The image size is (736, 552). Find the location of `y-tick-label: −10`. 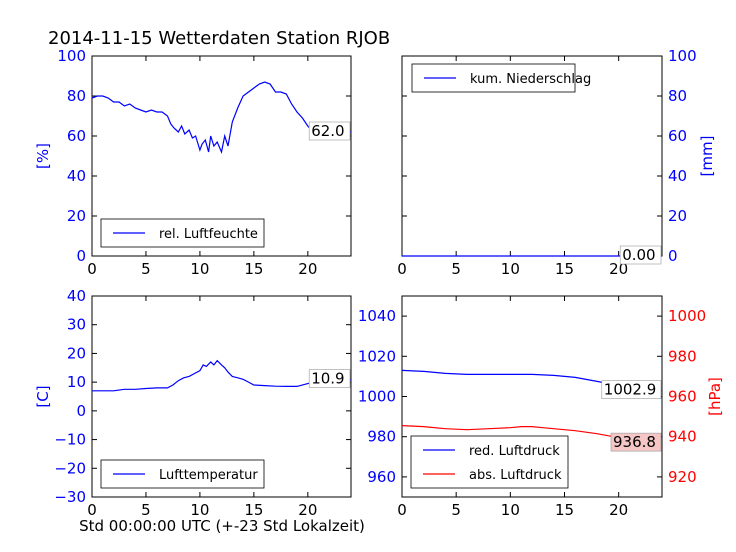

y-tick-label: −10 is located at coordinates (70, 440).